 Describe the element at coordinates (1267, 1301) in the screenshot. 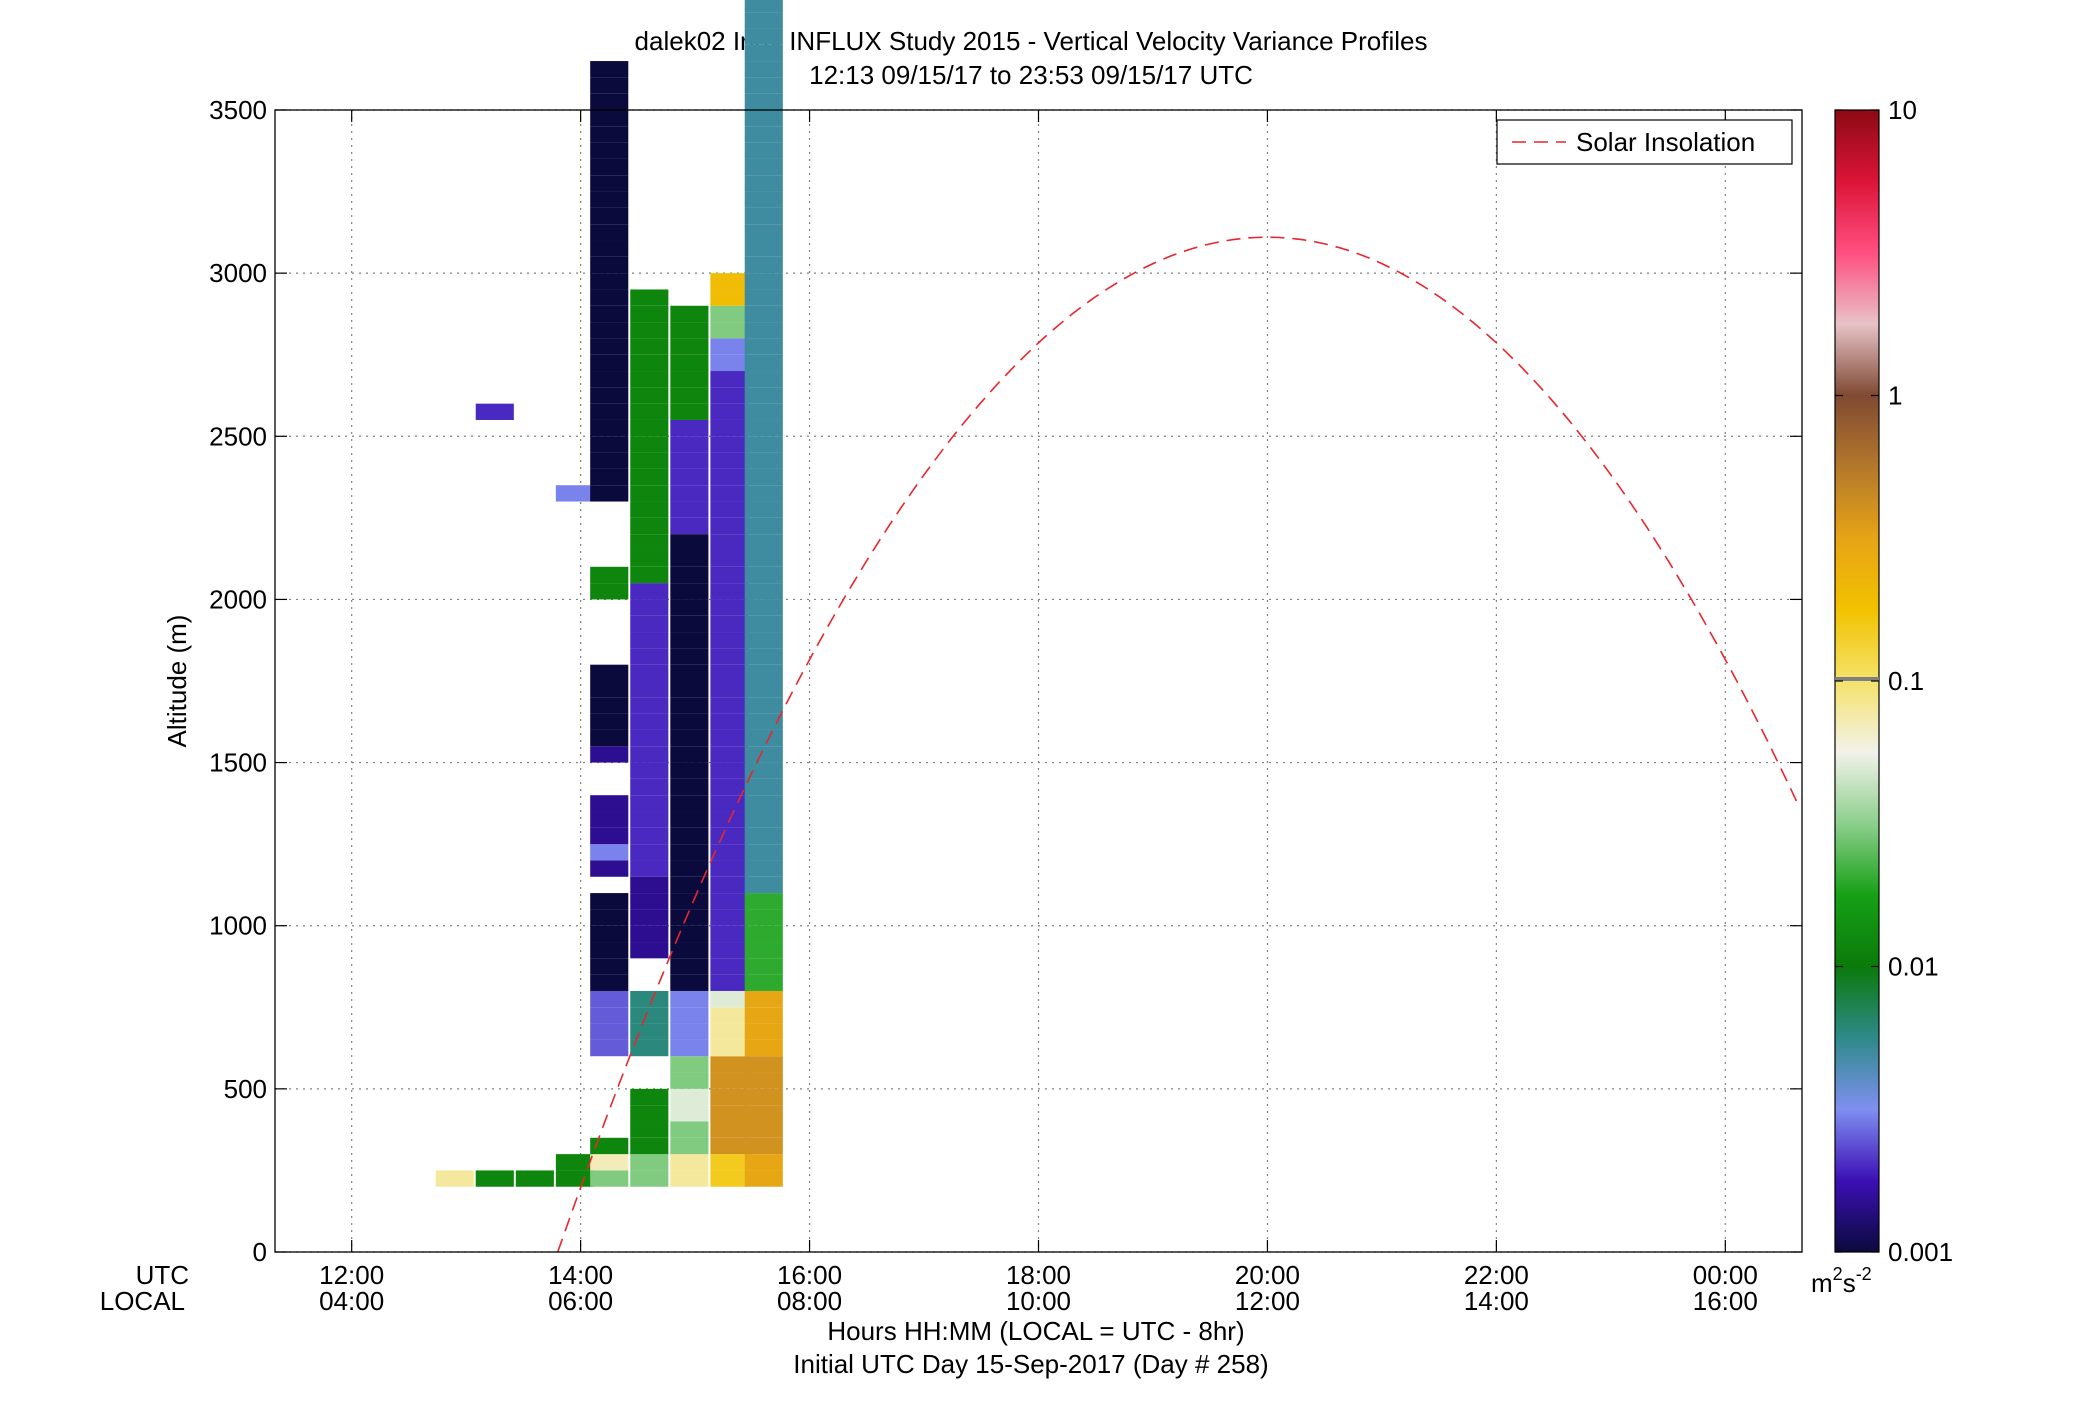

I see `x-tick-label-local: 12:00` at that location.